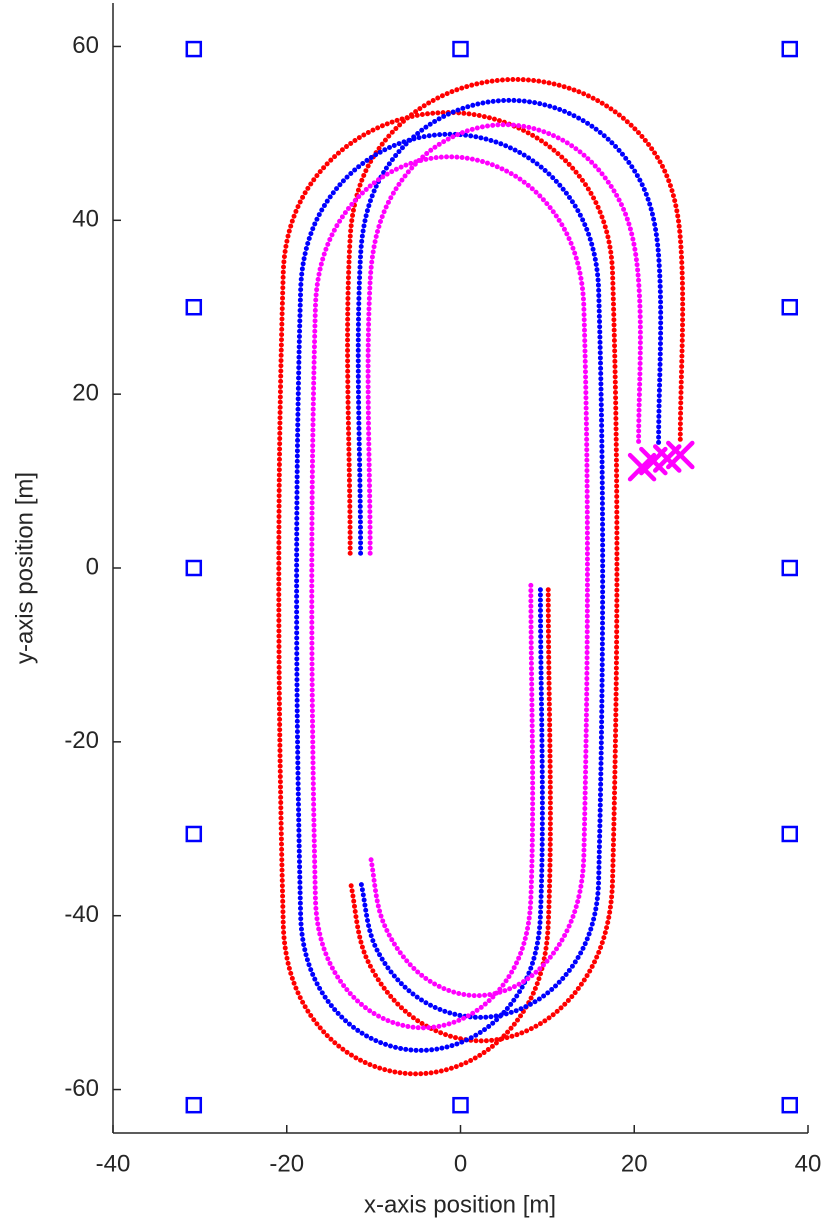 Image resolution: width=830 pixels, height=1229 pixels. Describe the element at coordinates (81, 740) in the screenshot. I see `y-tick-label: -20` at that location.